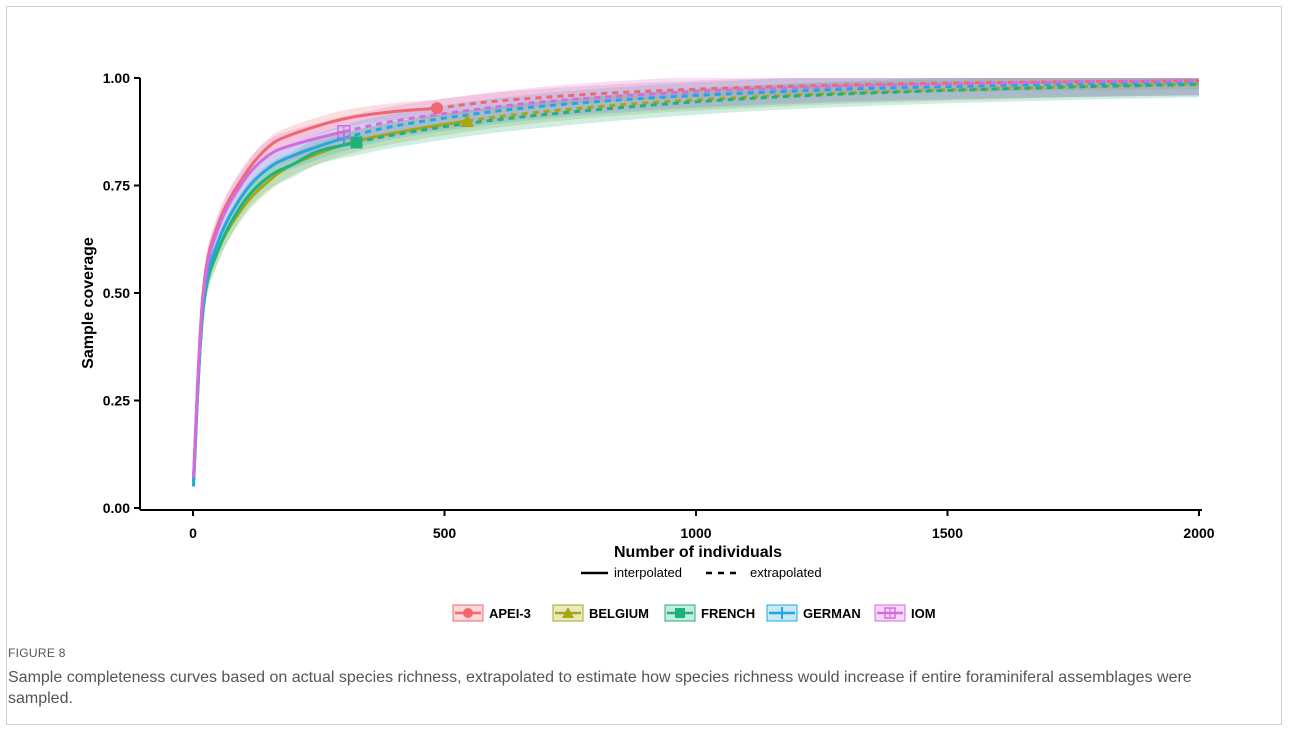  What do you see at coordinates (1198, 533) in the screenshot?
I see `x-tick-label: 2000` at bounding box center [1198, 533].